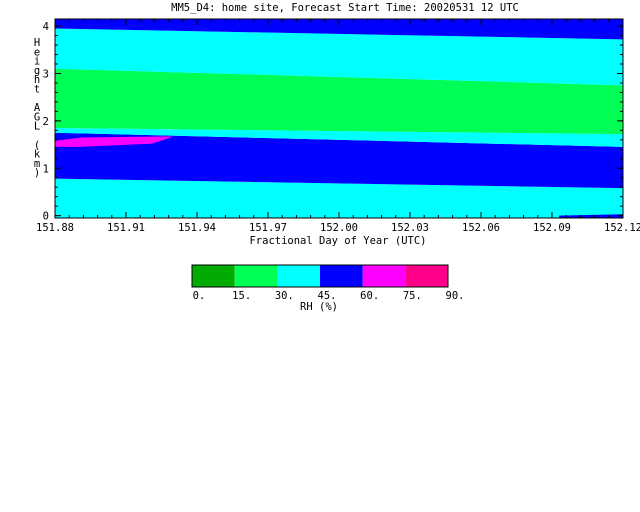 This screenshot has width=640, height=512. Describe the element at coordinates (481, 228) in the screenshot. I see `x-tick-label: 152.06` at that location.